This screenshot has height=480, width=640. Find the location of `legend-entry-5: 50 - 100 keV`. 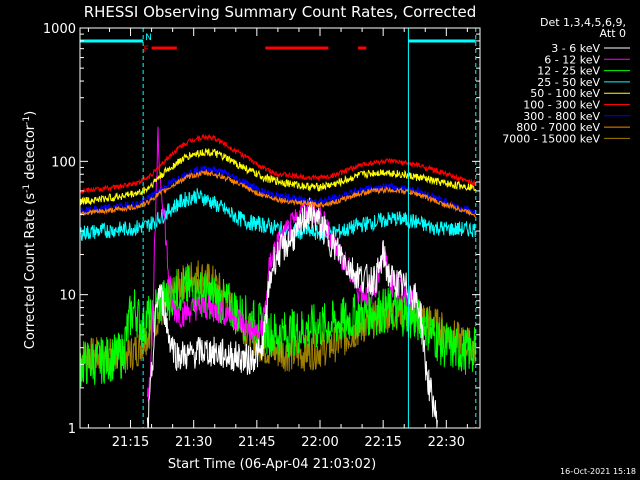

legend-entry-5: 50 - 100 keV is located at coordinates (565, 93).